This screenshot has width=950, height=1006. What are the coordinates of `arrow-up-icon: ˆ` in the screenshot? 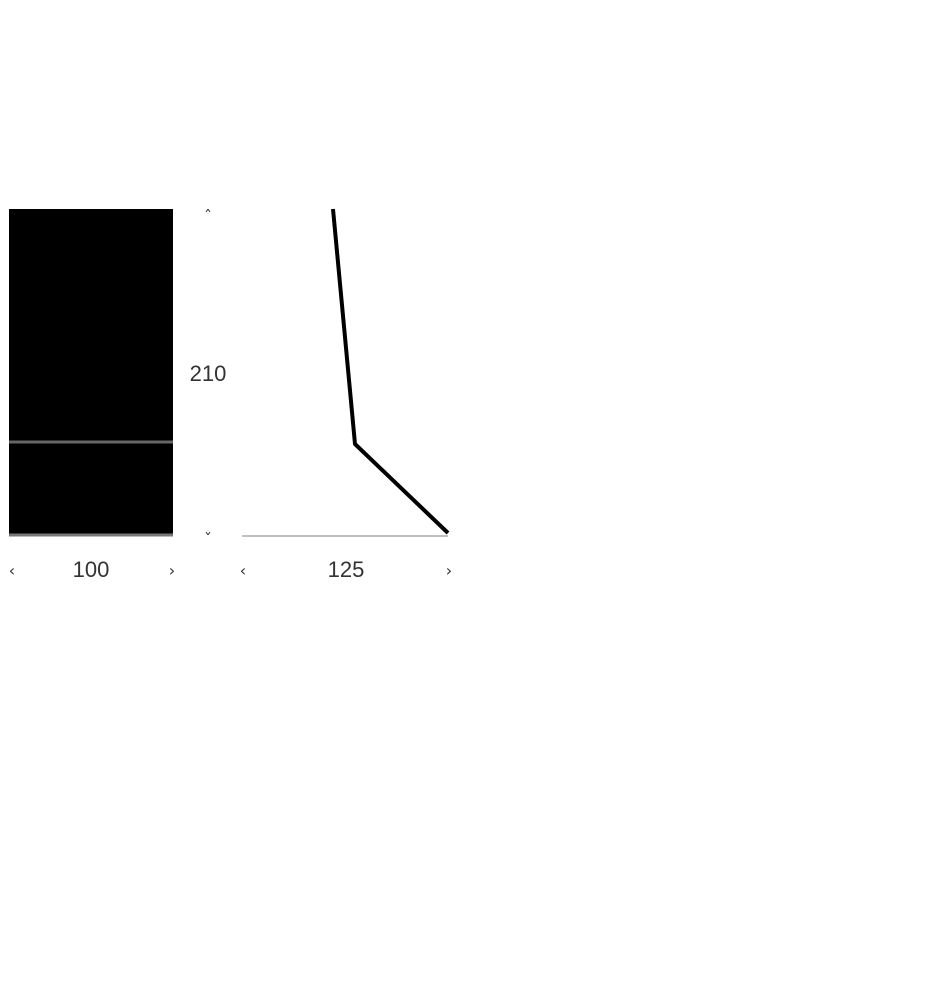 It's located at (208, 216).